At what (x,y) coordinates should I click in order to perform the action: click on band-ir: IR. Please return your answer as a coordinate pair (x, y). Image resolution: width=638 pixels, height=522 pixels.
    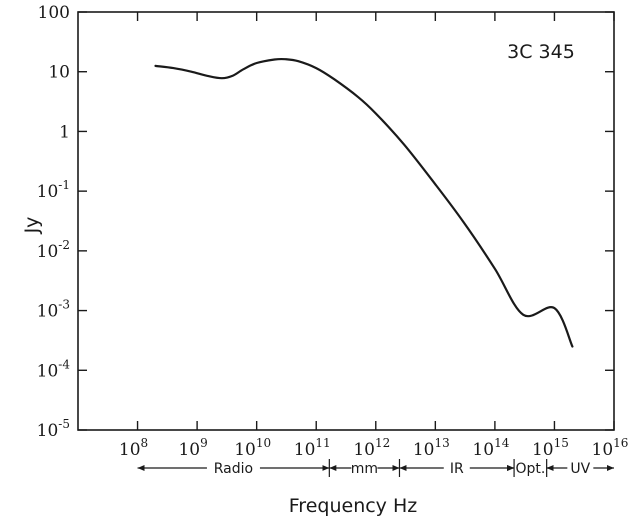
    Looking at the image, I should click on (456, 468).